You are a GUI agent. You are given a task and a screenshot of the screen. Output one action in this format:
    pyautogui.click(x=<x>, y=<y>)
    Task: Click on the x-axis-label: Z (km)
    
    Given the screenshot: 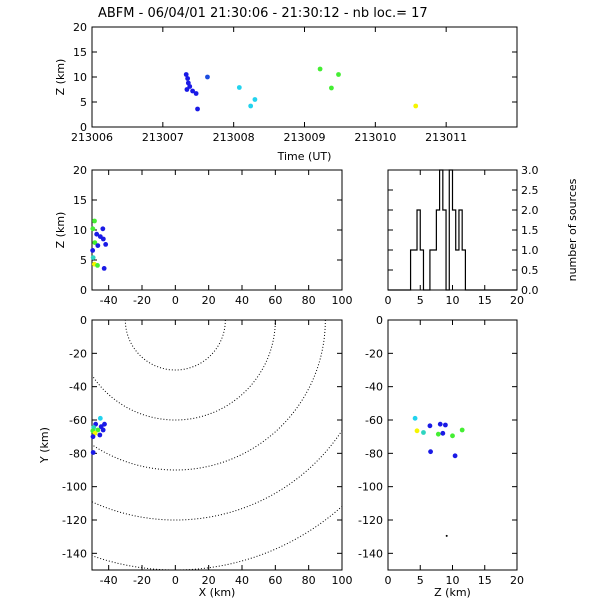 What is the action you would take?
    pyautogui.click(x=452, y=592)
    